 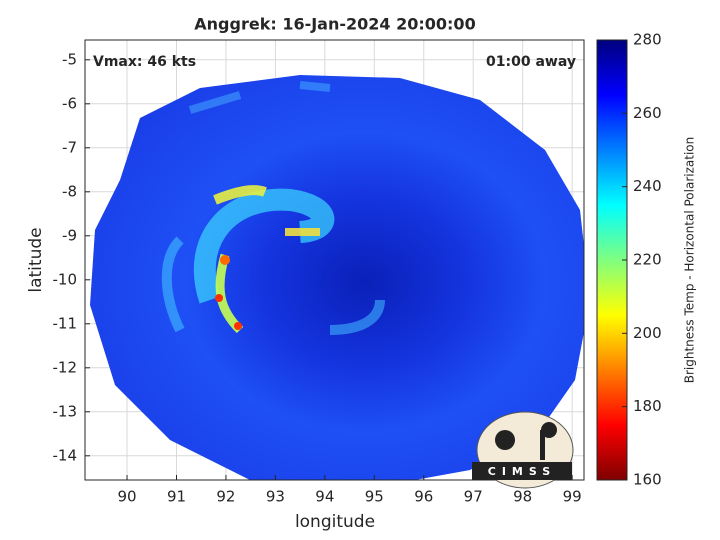 I want to click on y-tick-label: -6, so click(x=69, y=103).